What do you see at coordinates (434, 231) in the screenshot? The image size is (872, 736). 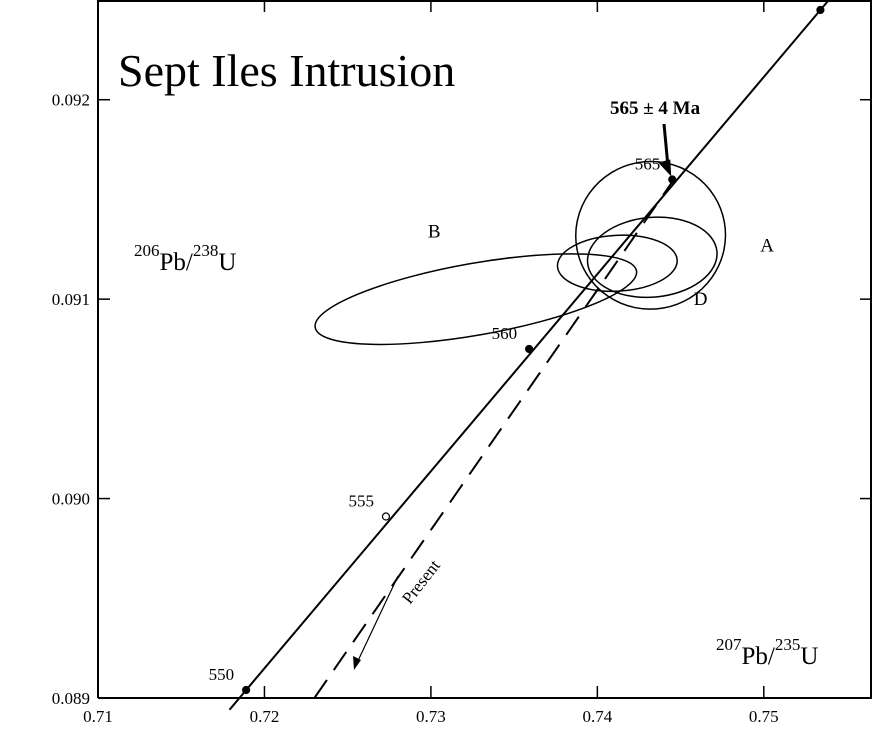 I see `ellipse-label: B` at bounding box center [434, 231].